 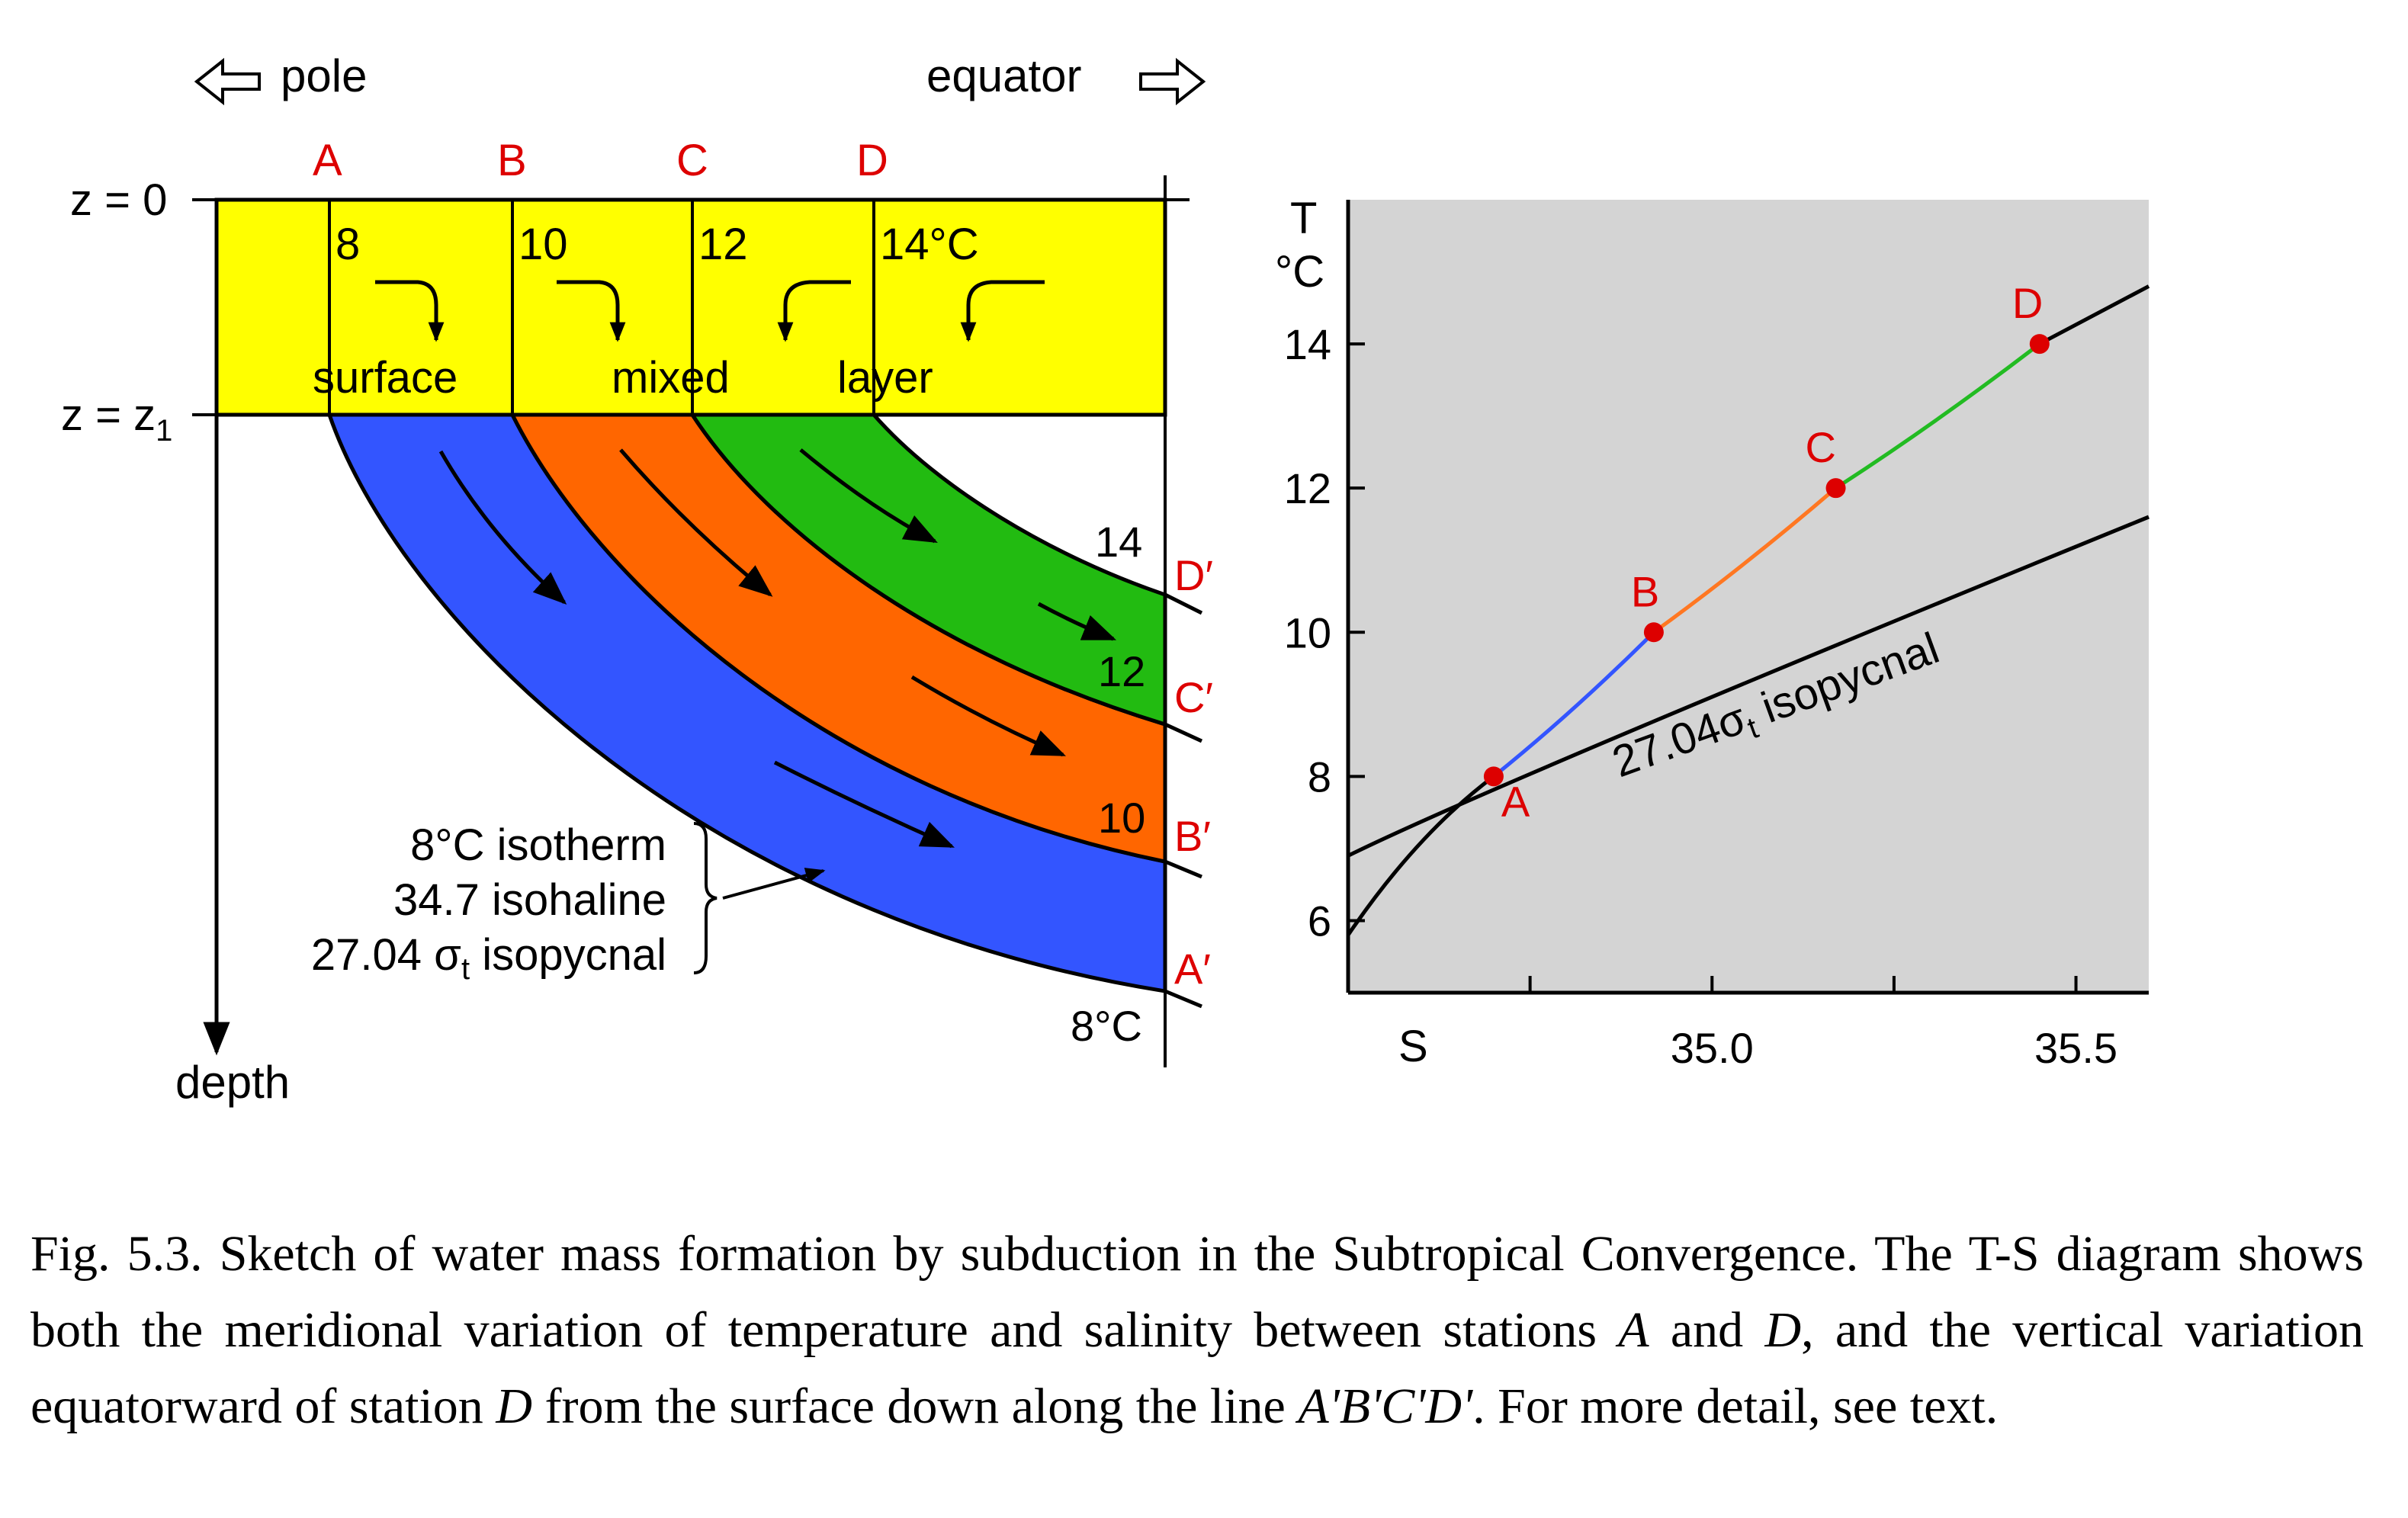 I want to click on ts-y-tick-label: 14, so click(x=1307, y=344).